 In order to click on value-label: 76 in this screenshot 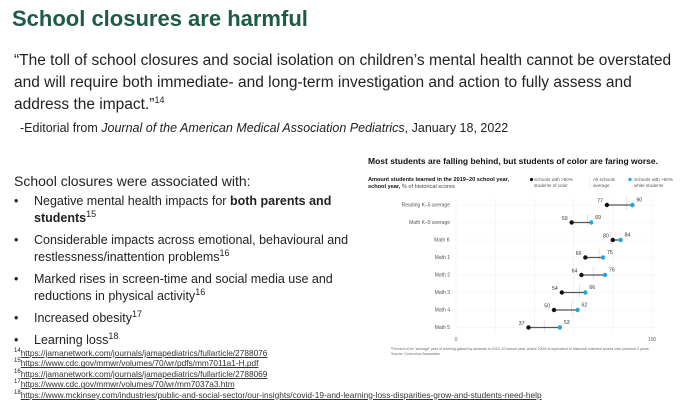, I will do `click(612, 271)`.